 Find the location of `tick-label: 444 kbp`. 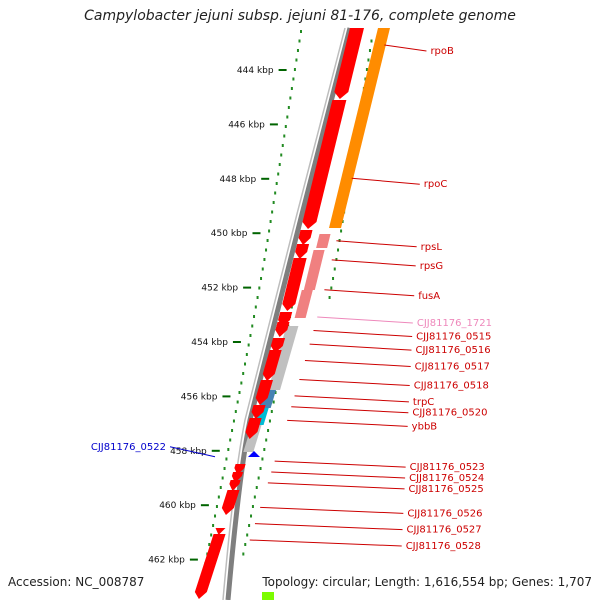

tick-label: 444 kbp is located at coordinates (255, 71).